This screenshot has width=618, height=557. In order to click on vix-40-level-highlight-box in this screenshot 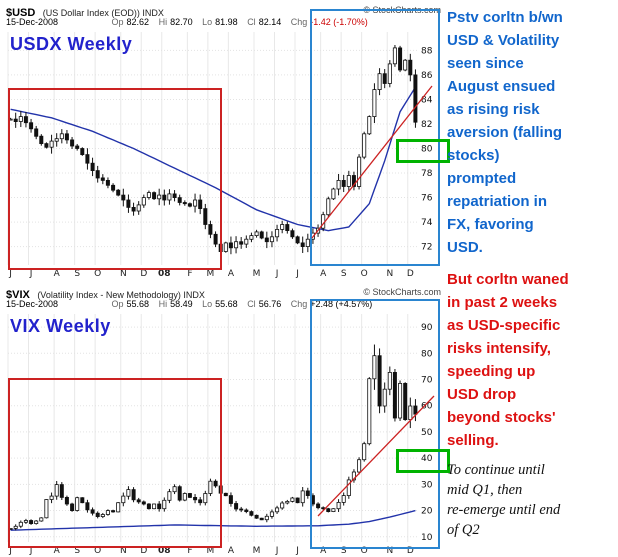, I will do `click(423, 461)`.